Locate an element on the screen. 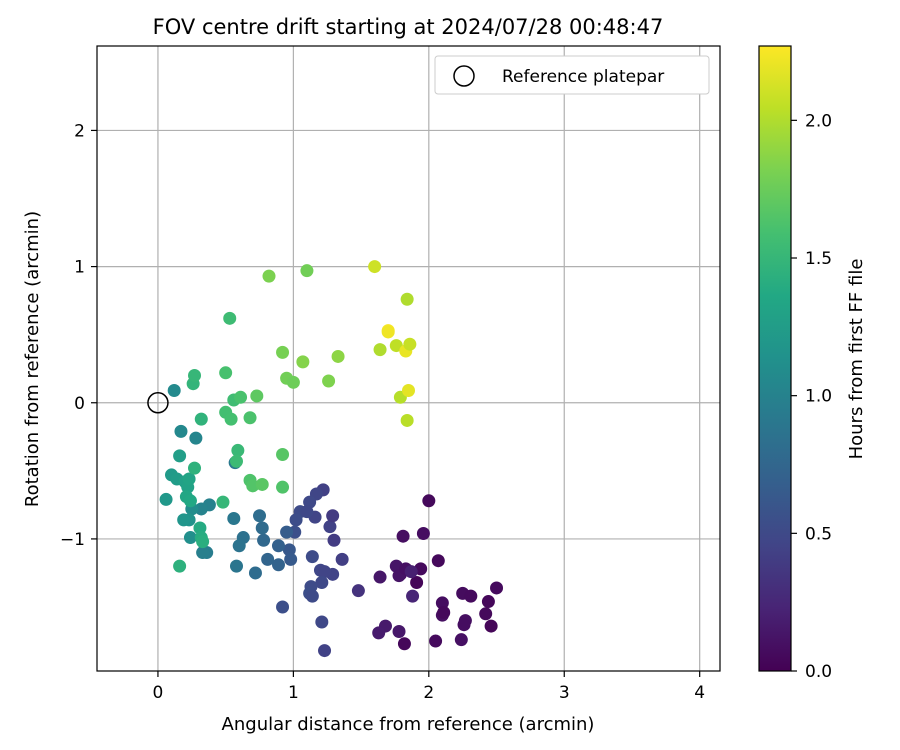  y-tick-label: −1 is located at coordinates (72, 540).